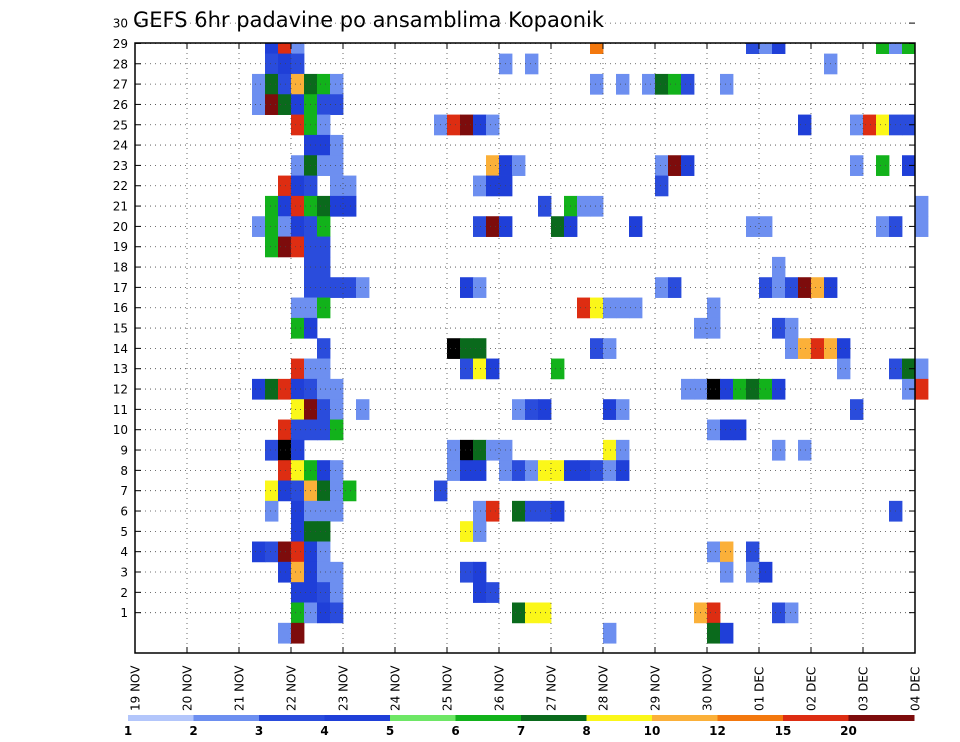  What do you see at coordinates (552, 688) in the screenshot?
I see `x-tick-label: 27 NOV` at bounding box center [552, 688].